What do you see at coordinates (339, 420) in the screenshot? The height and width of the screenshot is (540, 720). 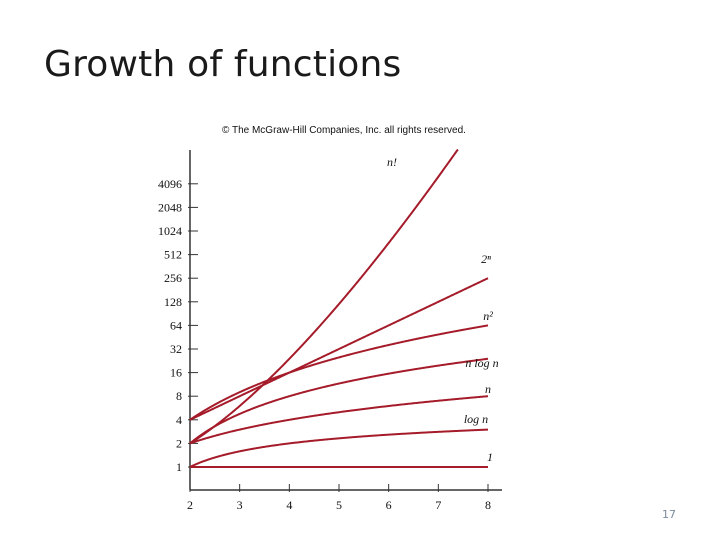 I see `series-line-n` at bounding box center [339, 420].